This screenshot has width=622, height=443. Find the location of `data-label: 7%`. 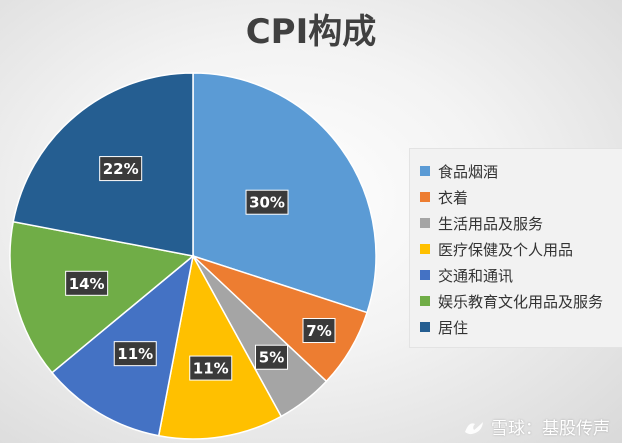

data-label: 7% is located at coordinates (319, 331).